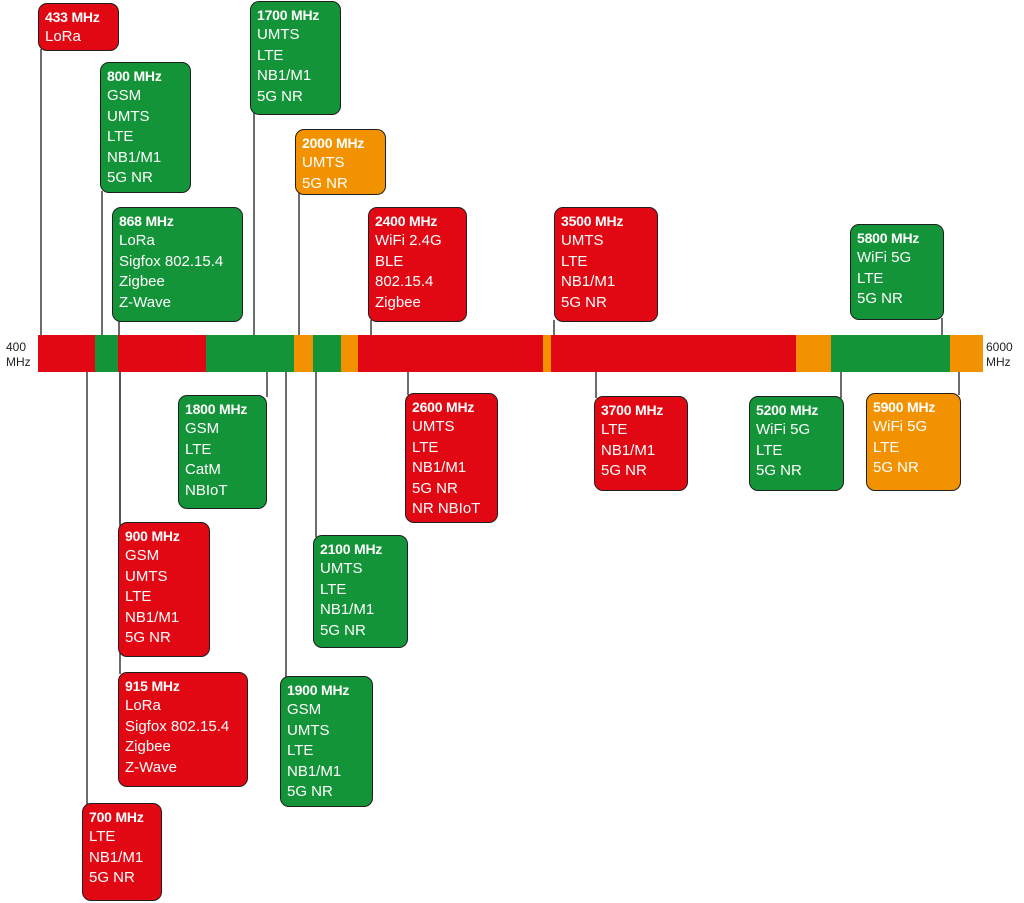  Describe the element at coordinates (360, 591) in the screenshot. I see `band-box: 2100 MHz UMTS LTE NB1/M1 5G NR` at that location.